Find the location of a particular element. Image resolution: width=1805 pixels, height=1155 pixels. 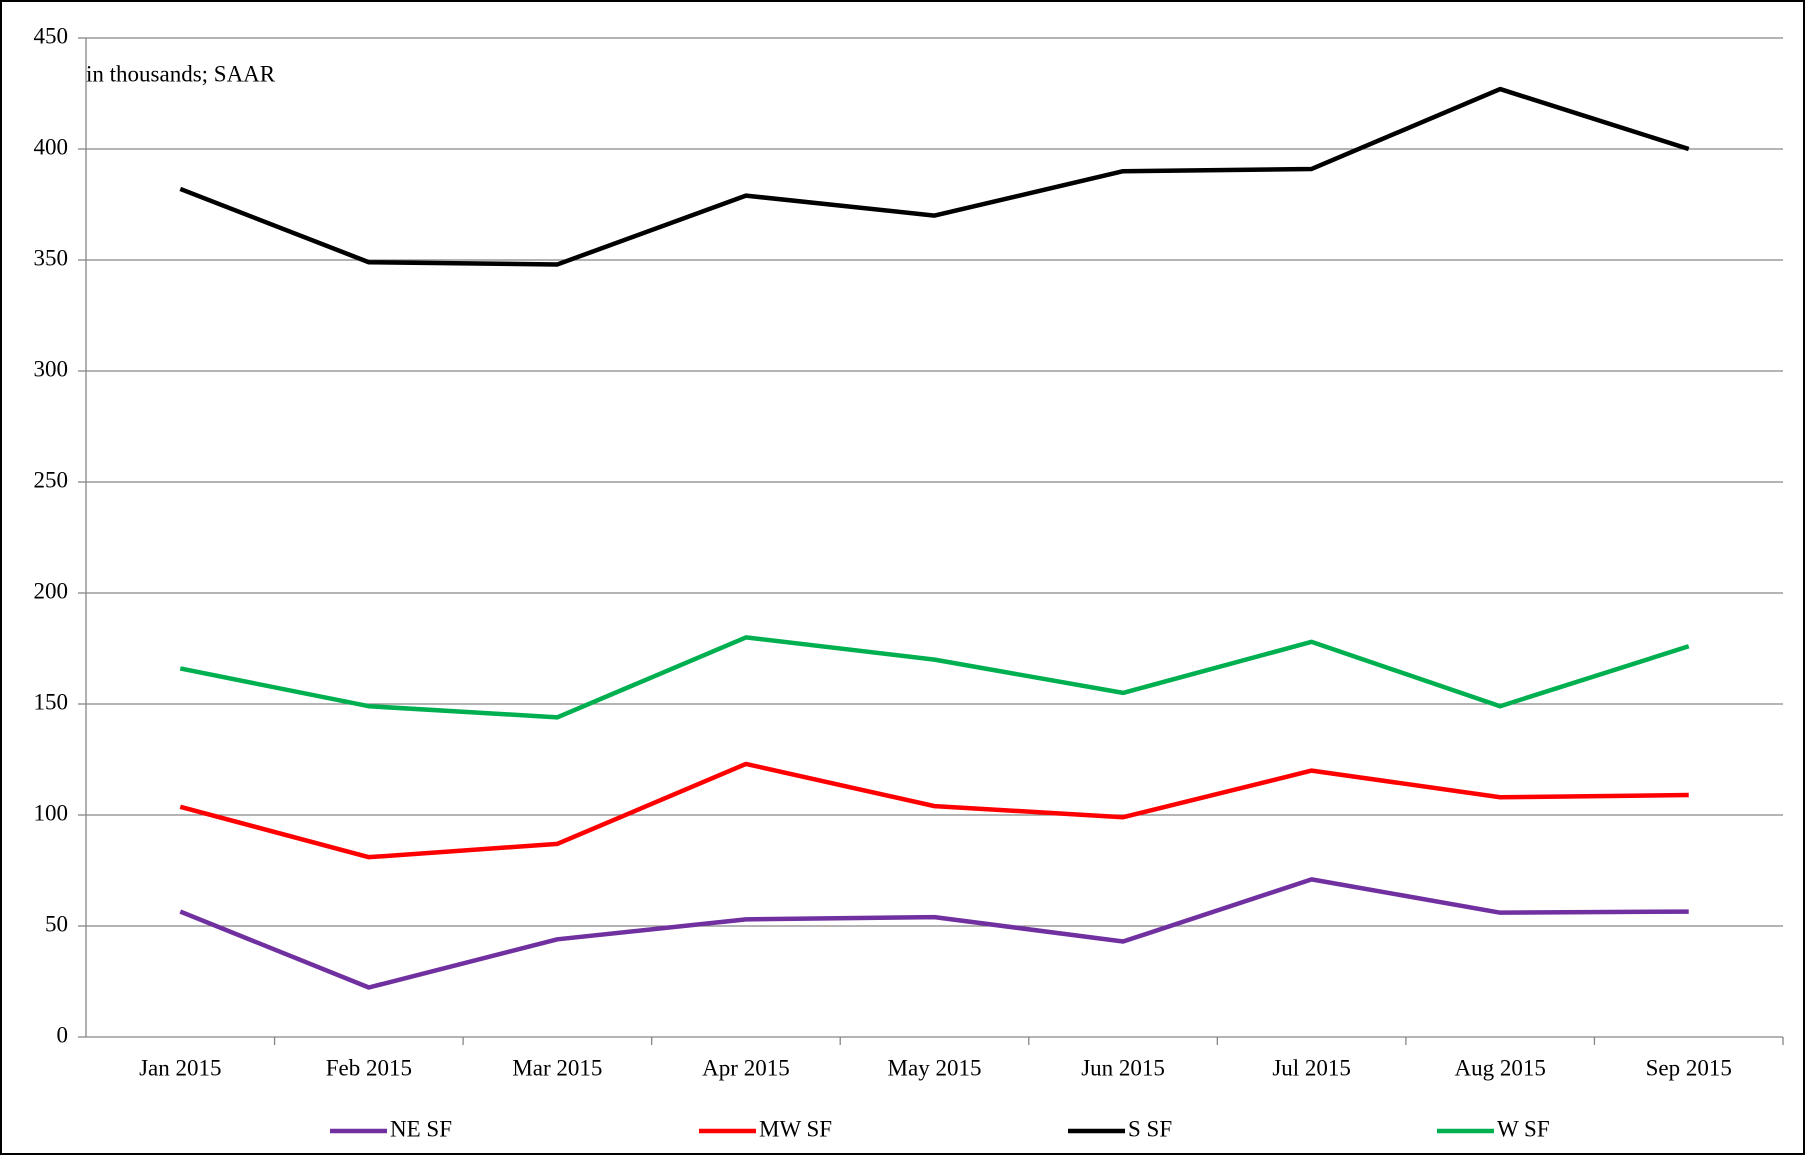

y-tick-label: 0 is located at coordinates (63, 1034).